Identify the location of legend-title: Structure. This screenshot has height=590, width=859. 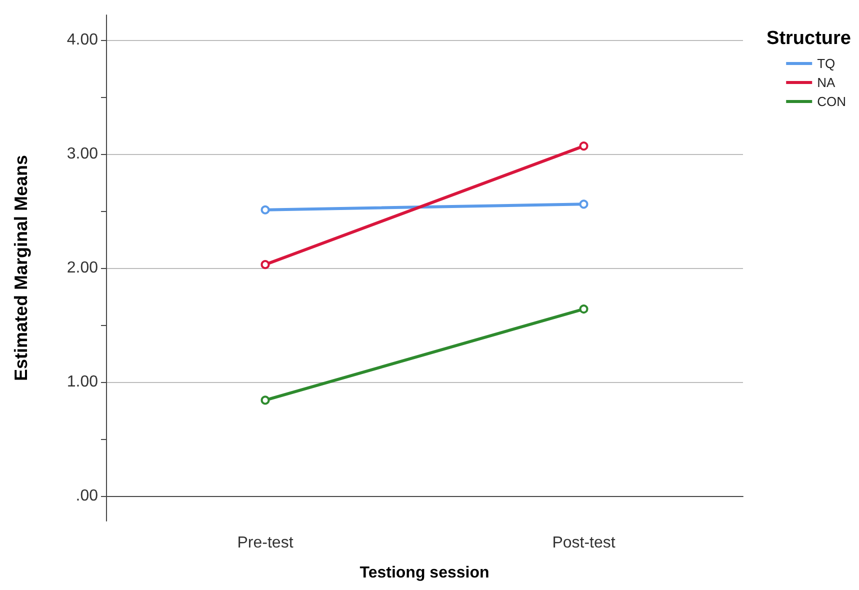
(809, 38).